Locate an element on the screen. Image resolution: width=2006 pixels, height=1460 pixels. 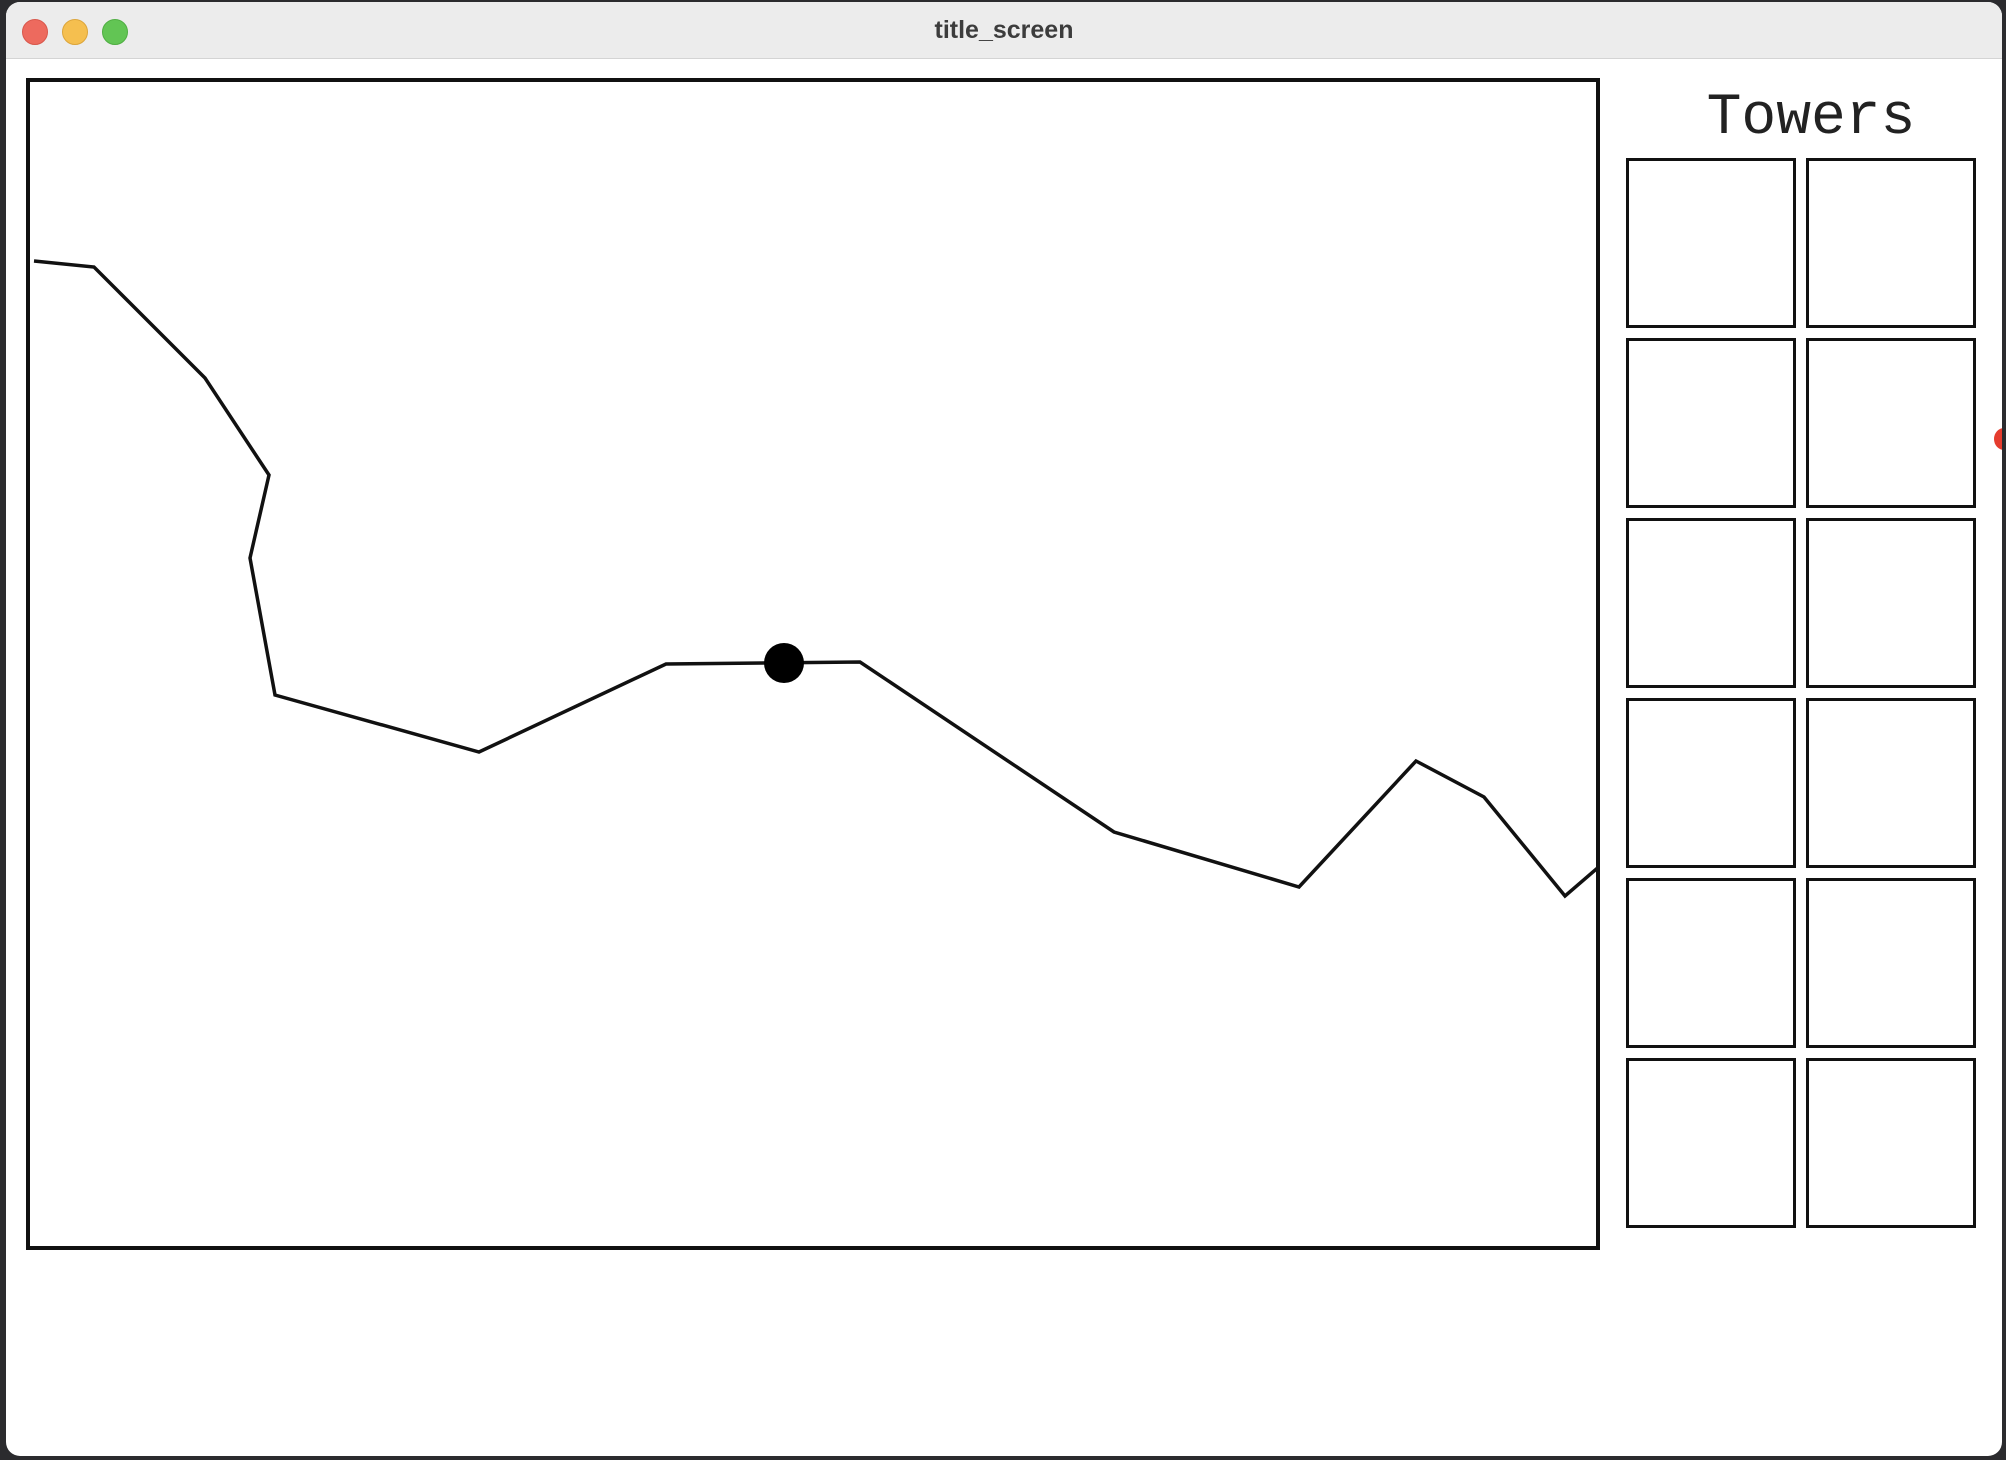
tower-grid is located at coordinates (1804, 693).